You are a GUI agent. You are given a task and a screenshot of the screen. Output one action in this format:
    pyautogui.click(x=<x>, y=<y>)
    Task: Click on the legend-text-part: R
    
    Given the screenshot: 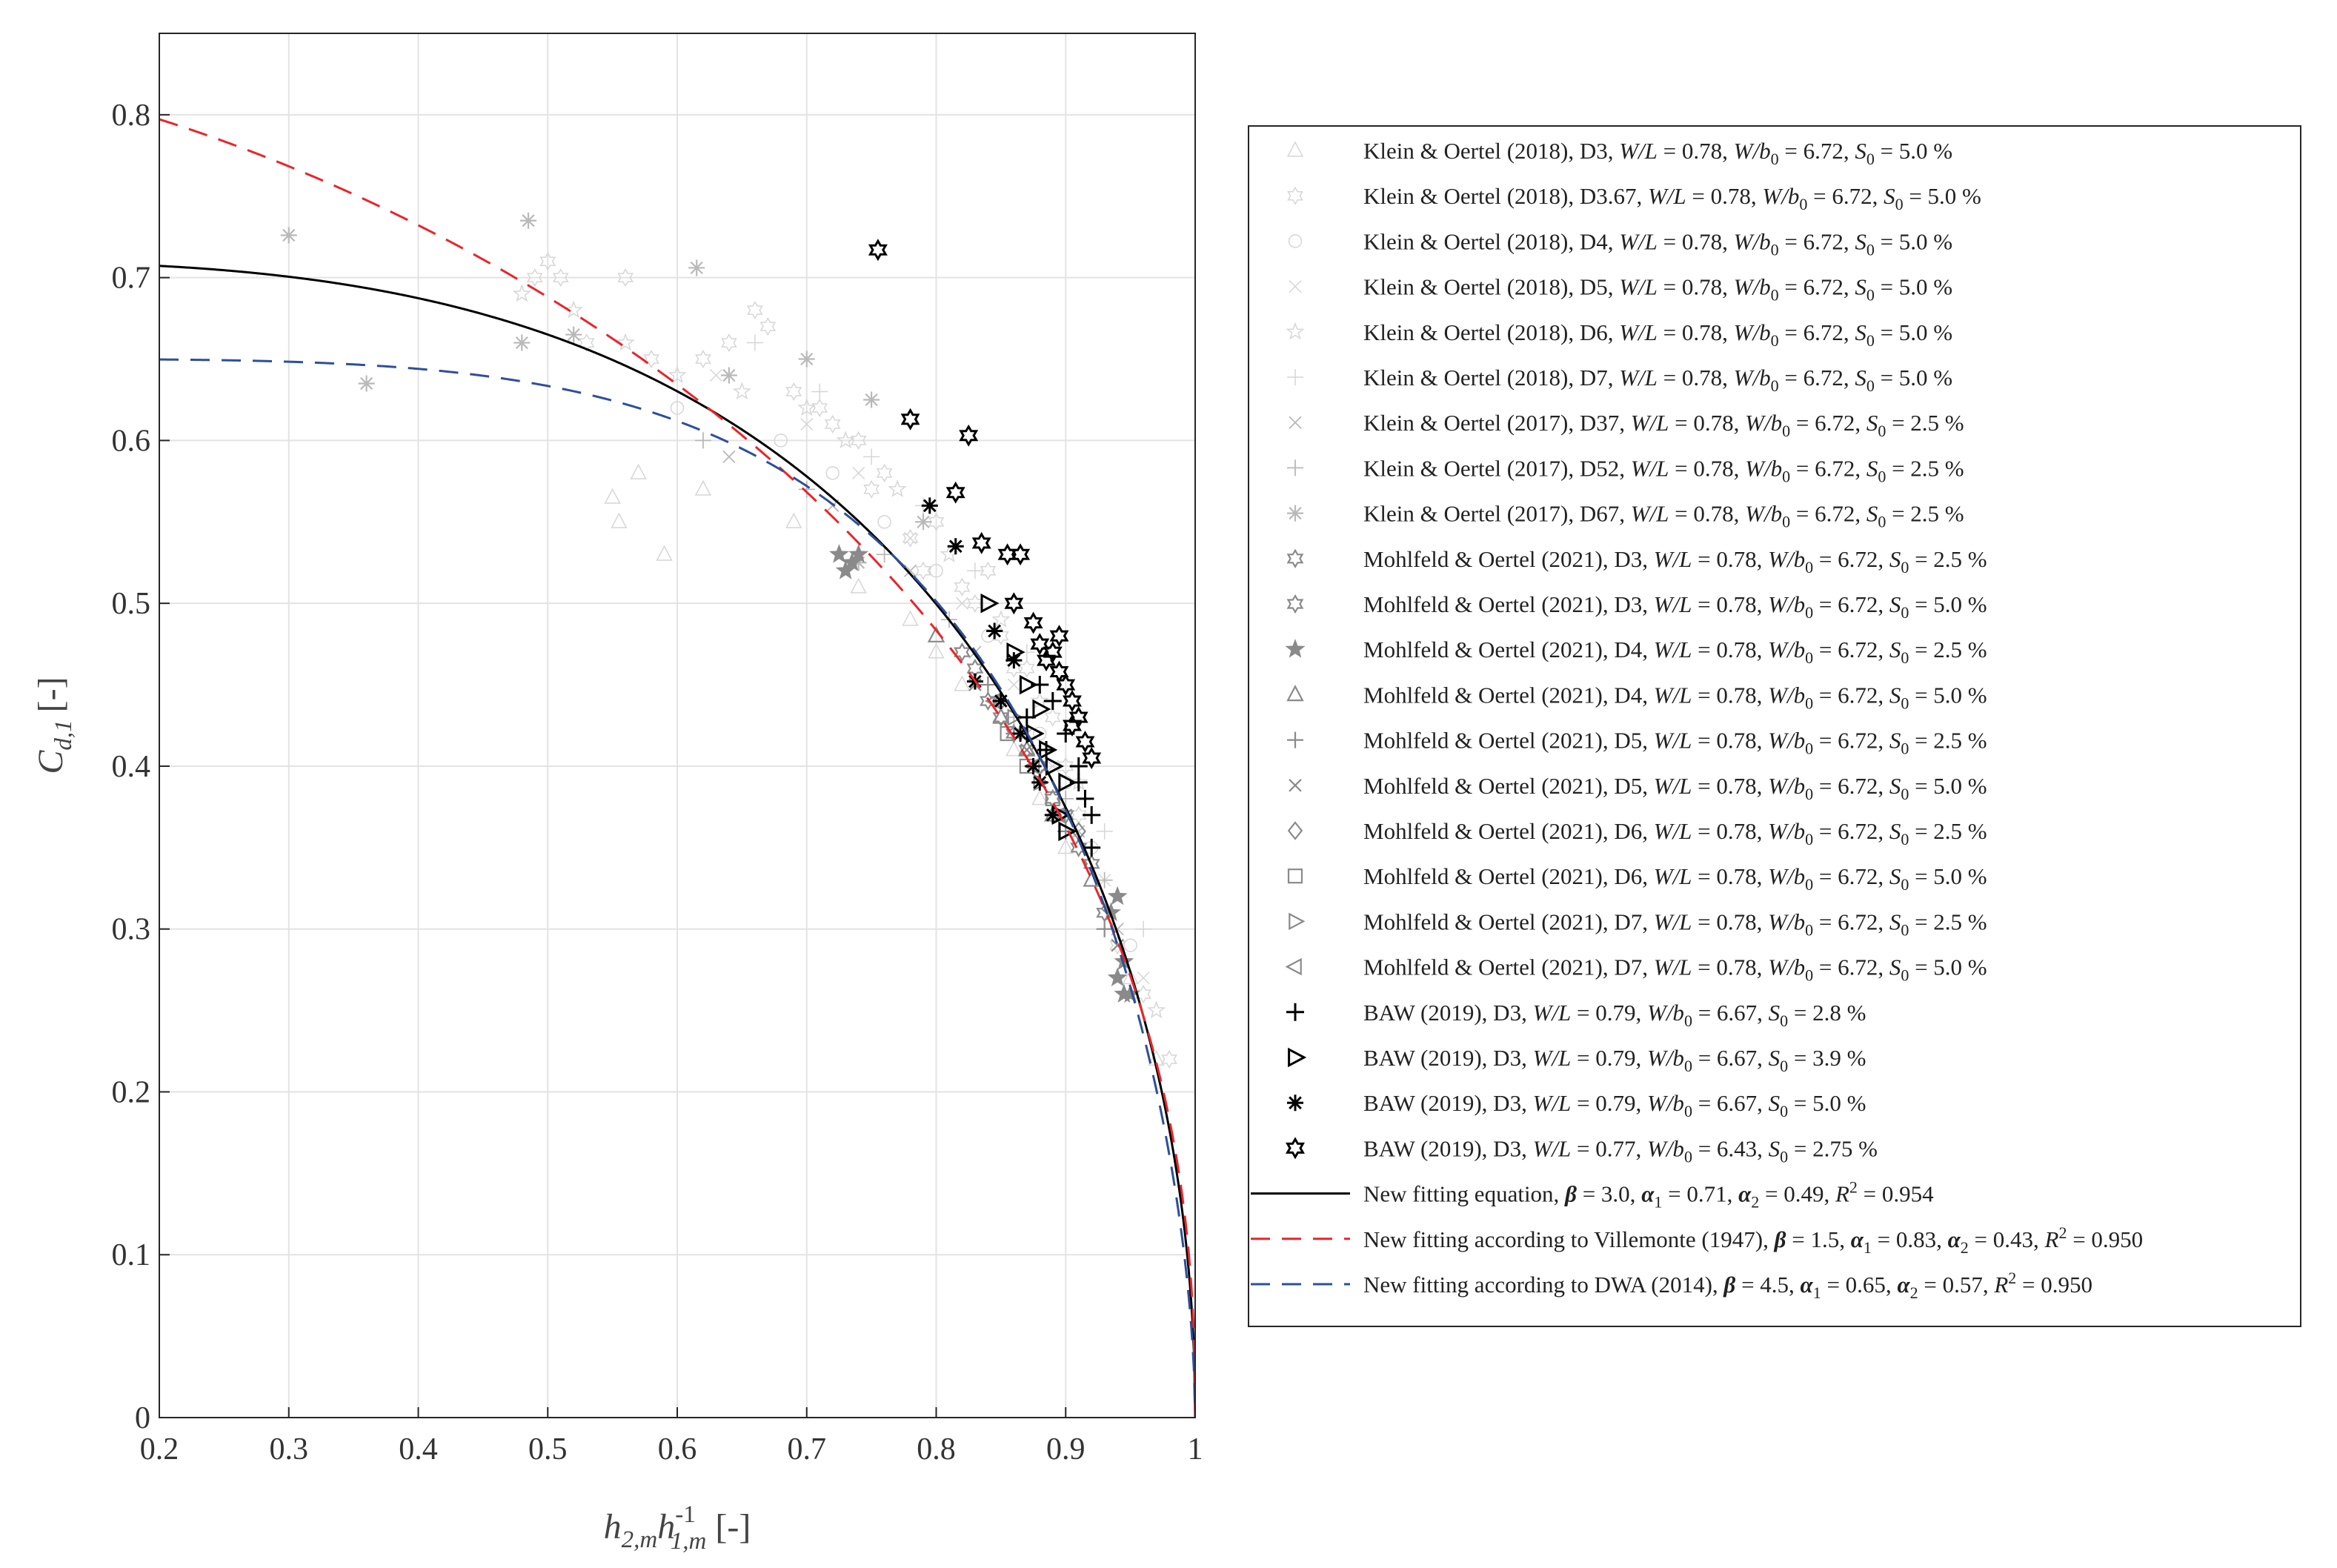 What is the action you would take?
    pyautogui.click(x=2051, y=1239)
    